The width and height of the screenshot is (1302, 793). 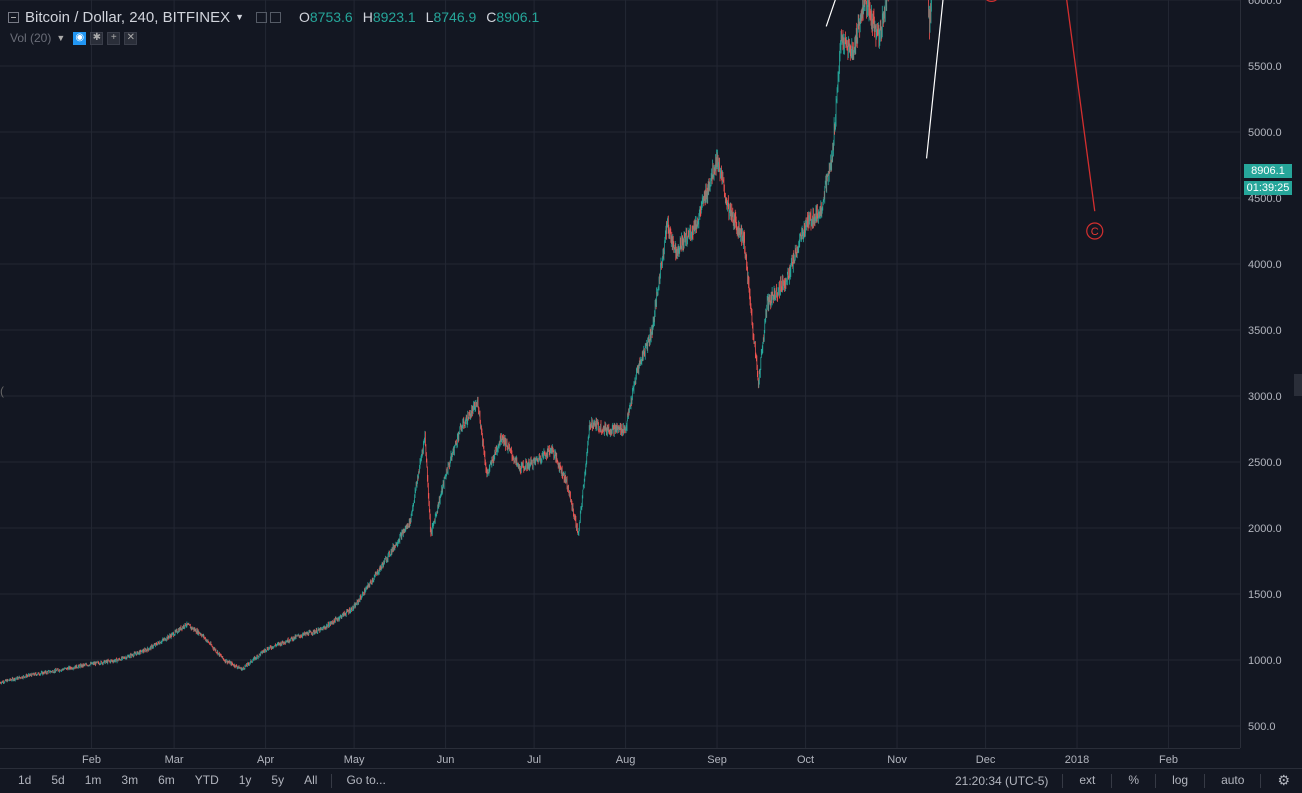 I want to click on range-3m: 3m, so click(x=129, y=781).